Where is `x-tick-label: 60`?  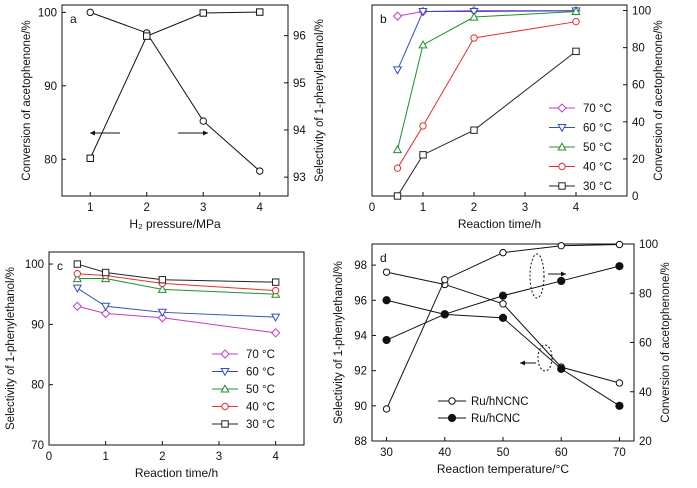 x-tick-label: 60 is located at coordinates (561, 453).